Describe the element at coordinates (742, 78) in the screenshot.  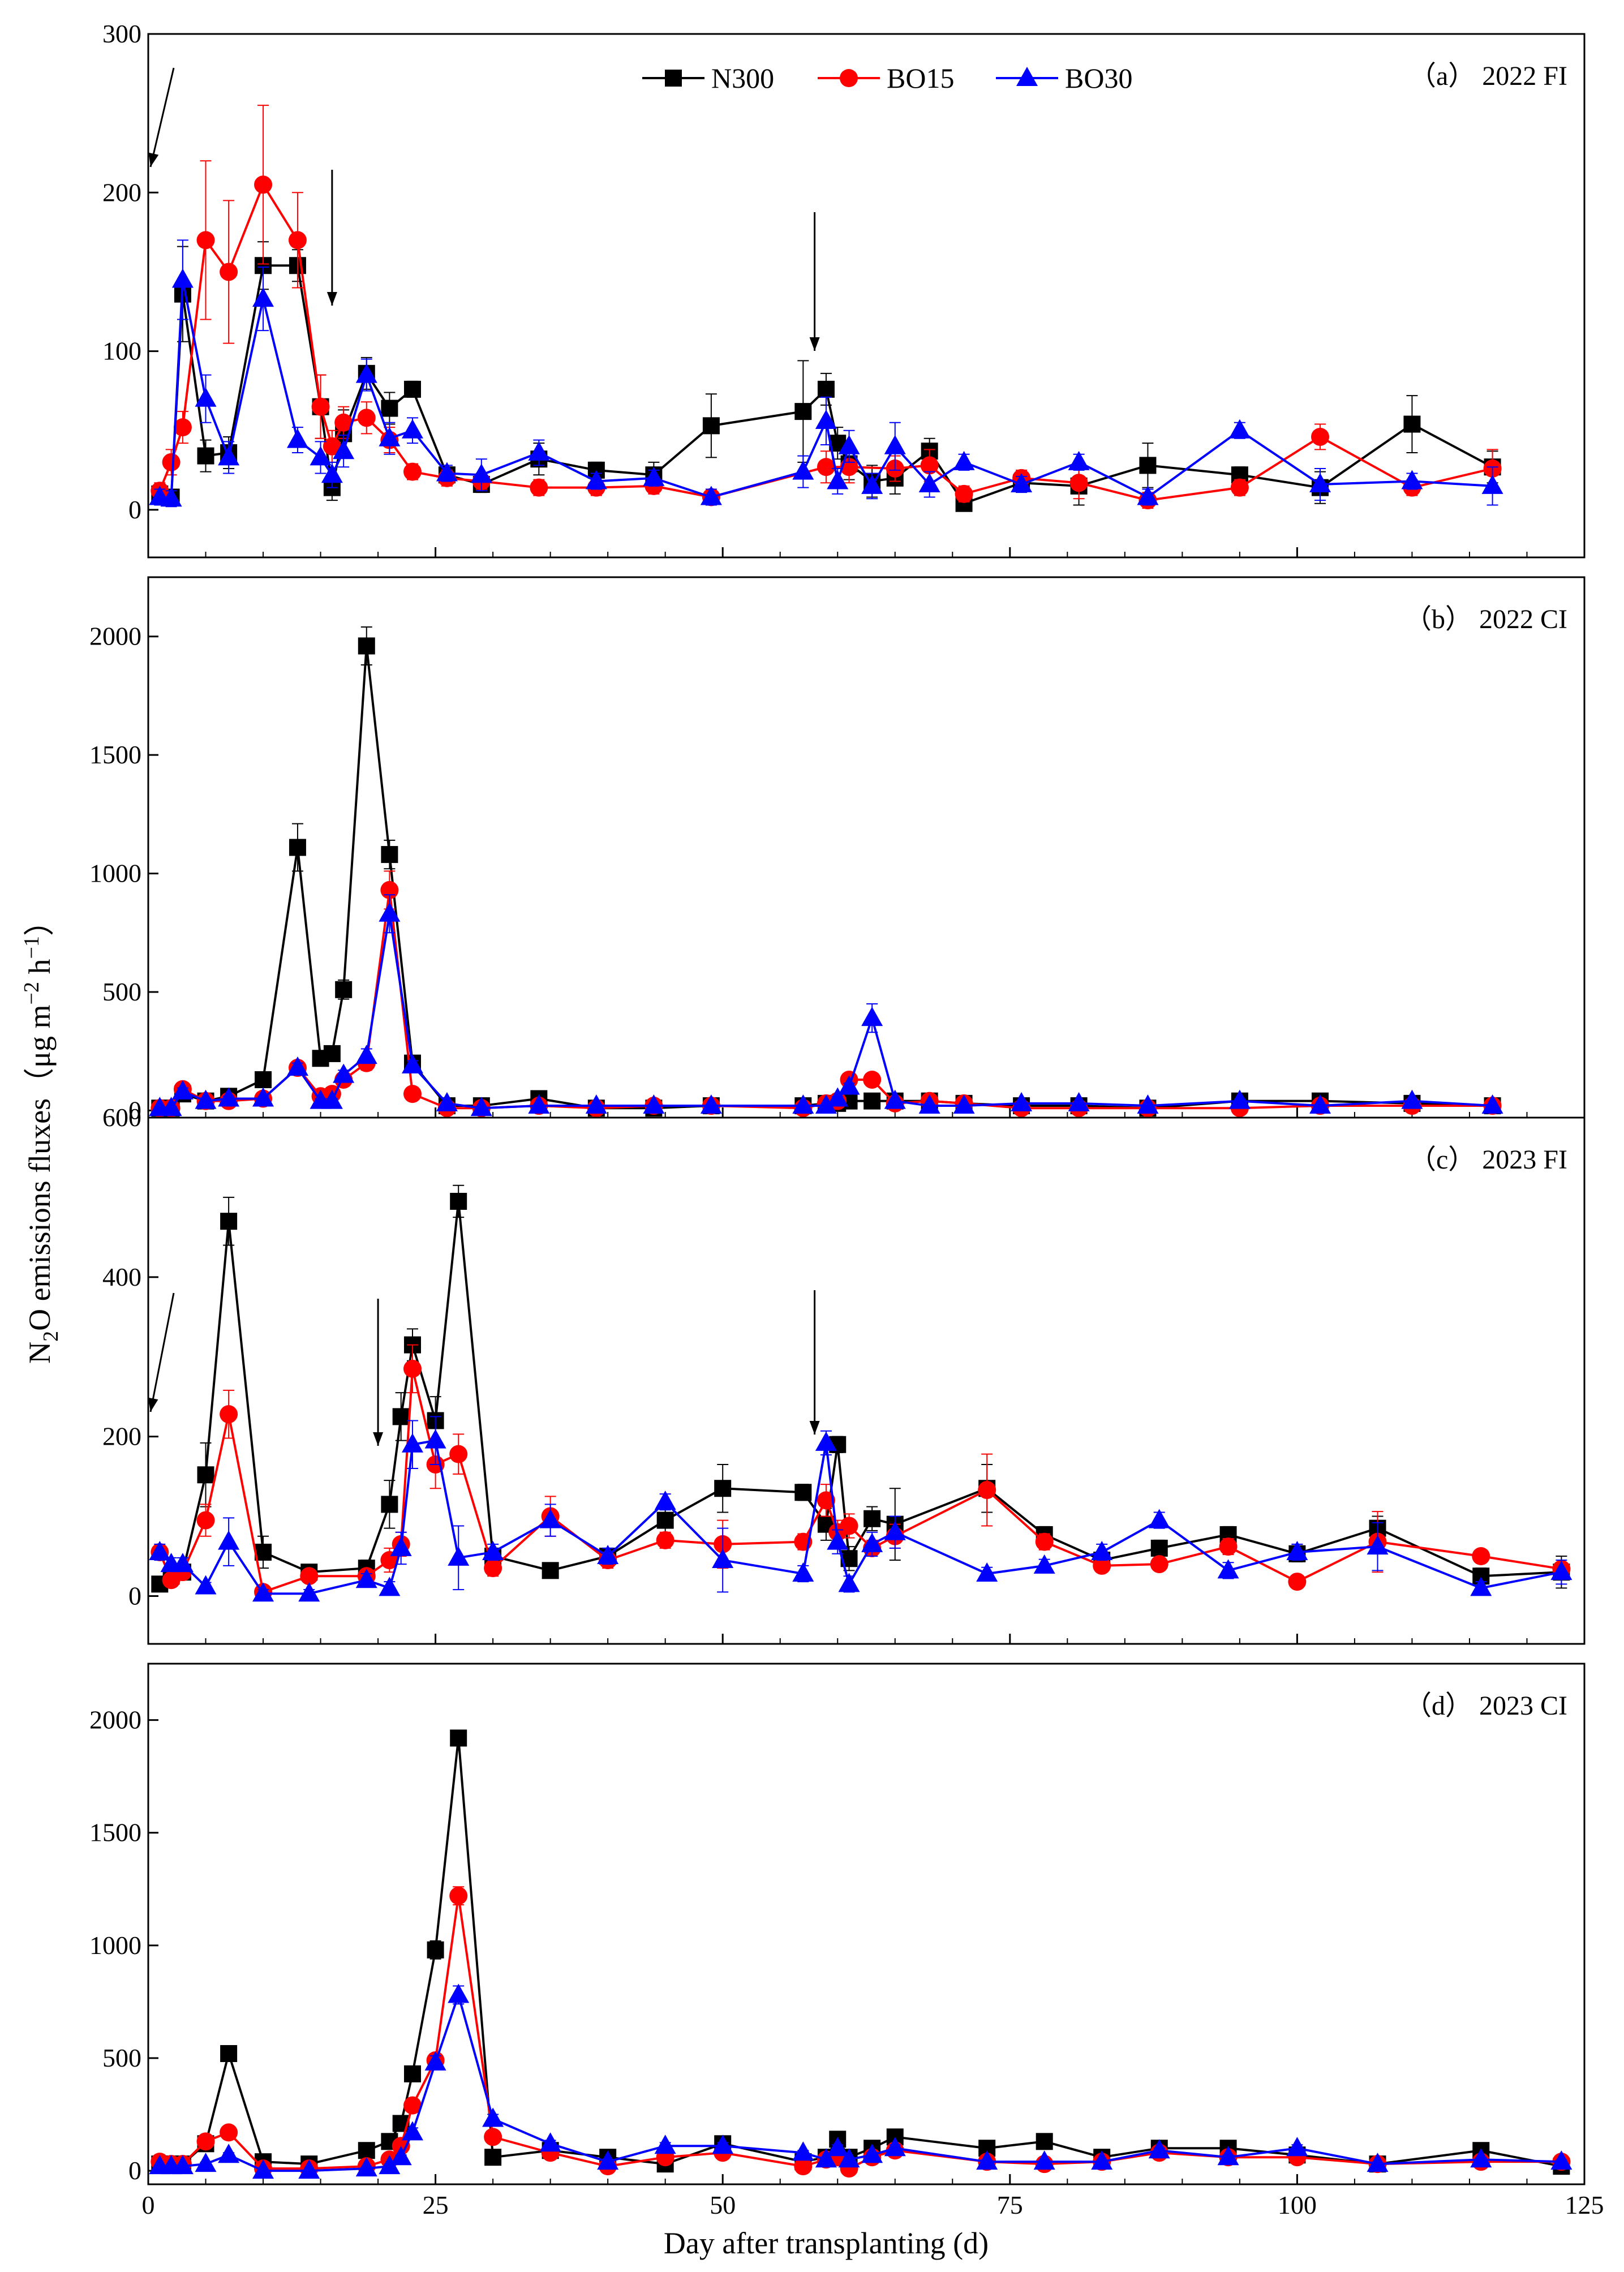
I see `legend-label: N300` at that location.